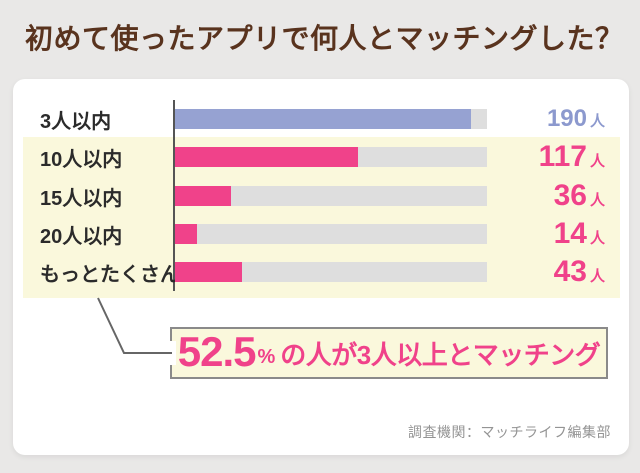  Describe the element at coordinates (440, 354) in the screenshot. I see `callout-text: の人が3人以上とマッチング` at that location.